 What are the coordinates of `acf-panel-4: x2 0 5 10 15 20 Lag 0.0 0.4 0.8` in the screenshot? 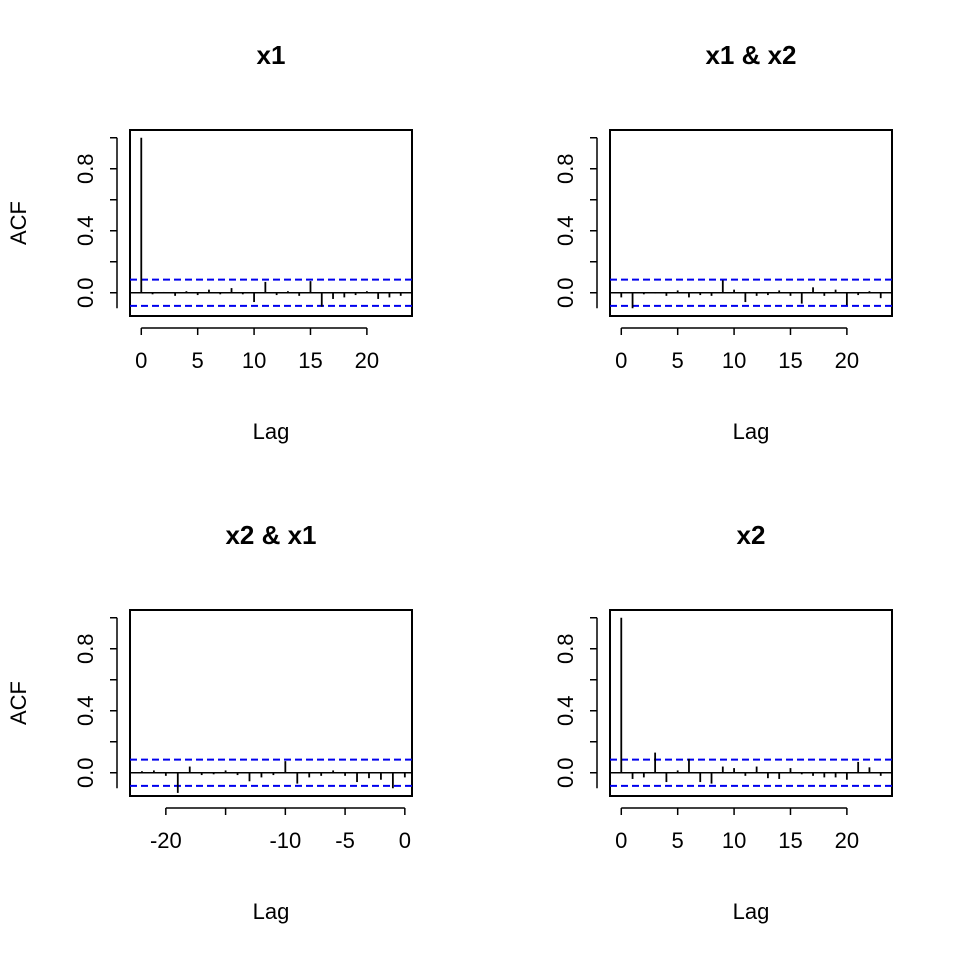 It's located at (723, 722).